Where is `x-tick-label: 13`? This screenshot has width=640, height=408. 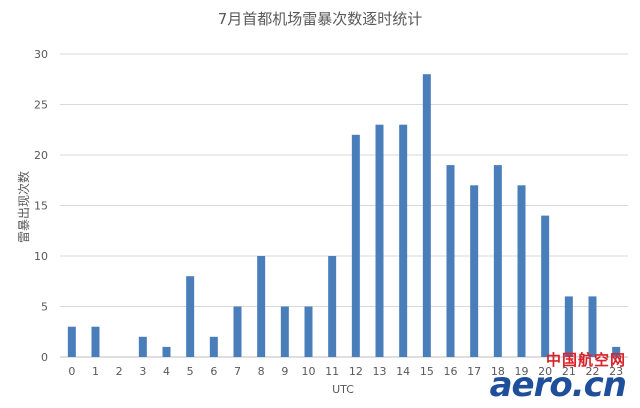
x-tick-label: 13 is located at coordinates (380, 371).